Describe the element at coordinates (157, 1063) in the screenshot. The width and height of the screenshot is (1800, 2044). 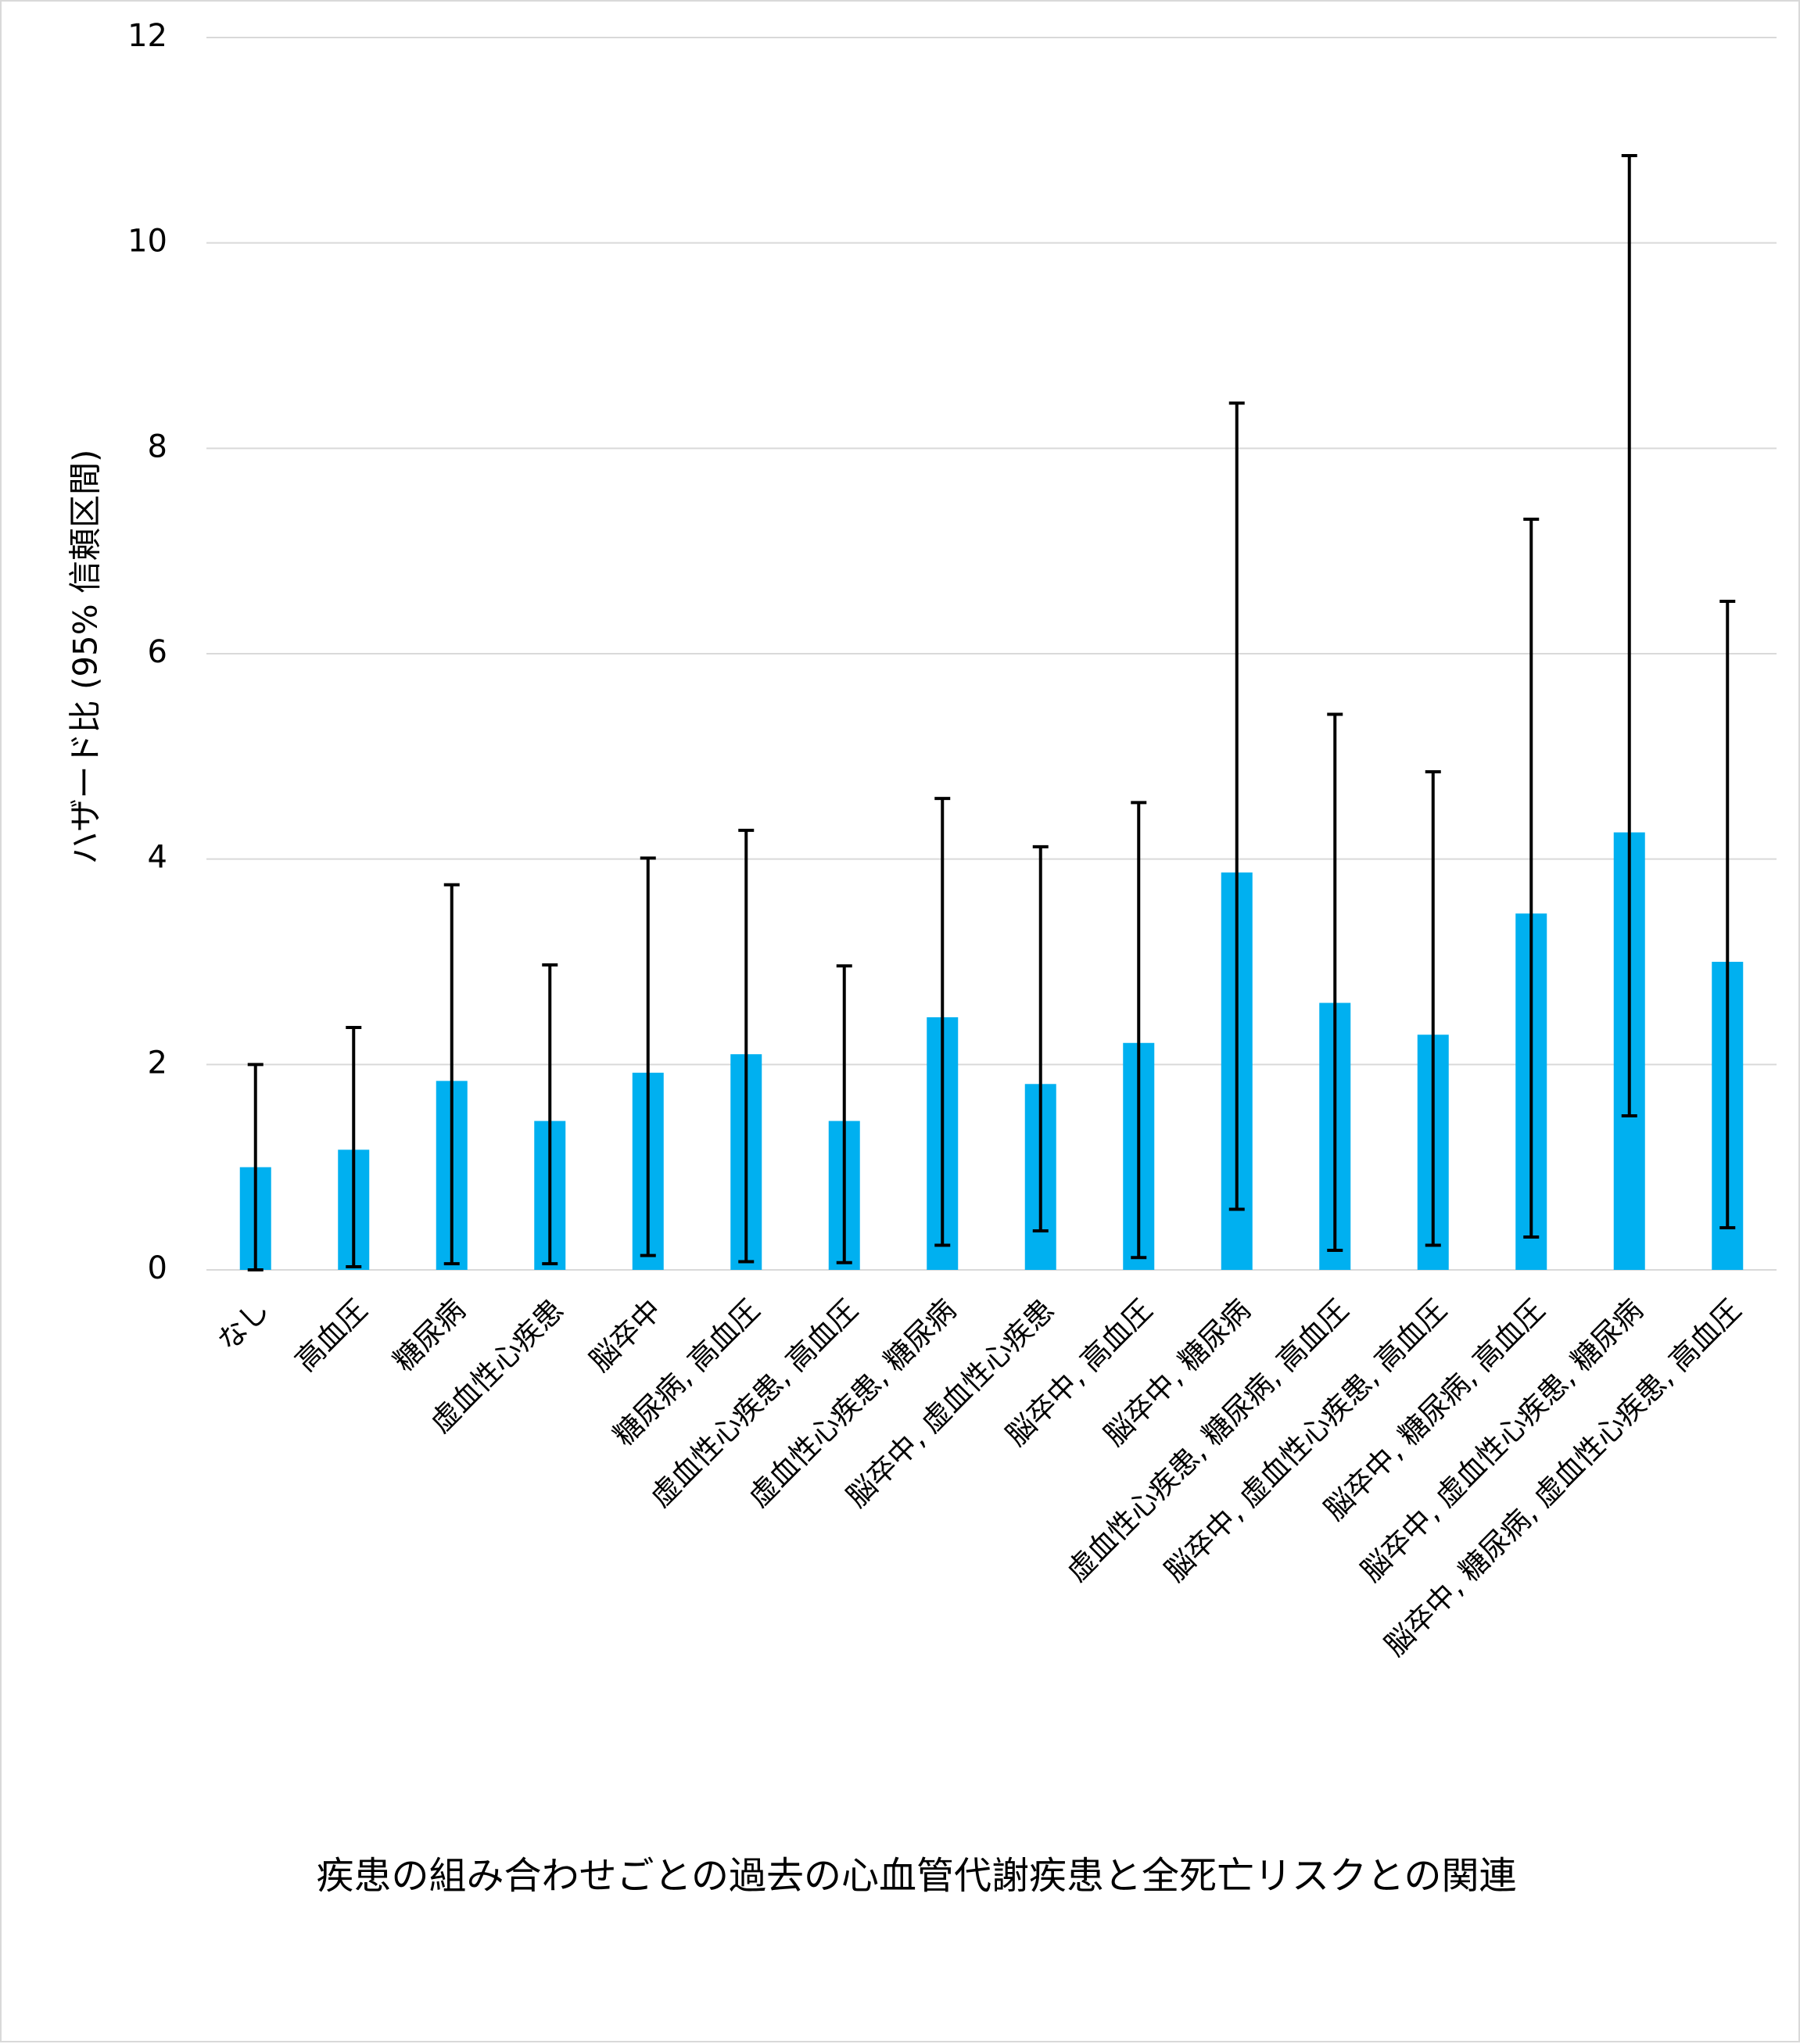
I see `y-tick-label: 2` at that location.